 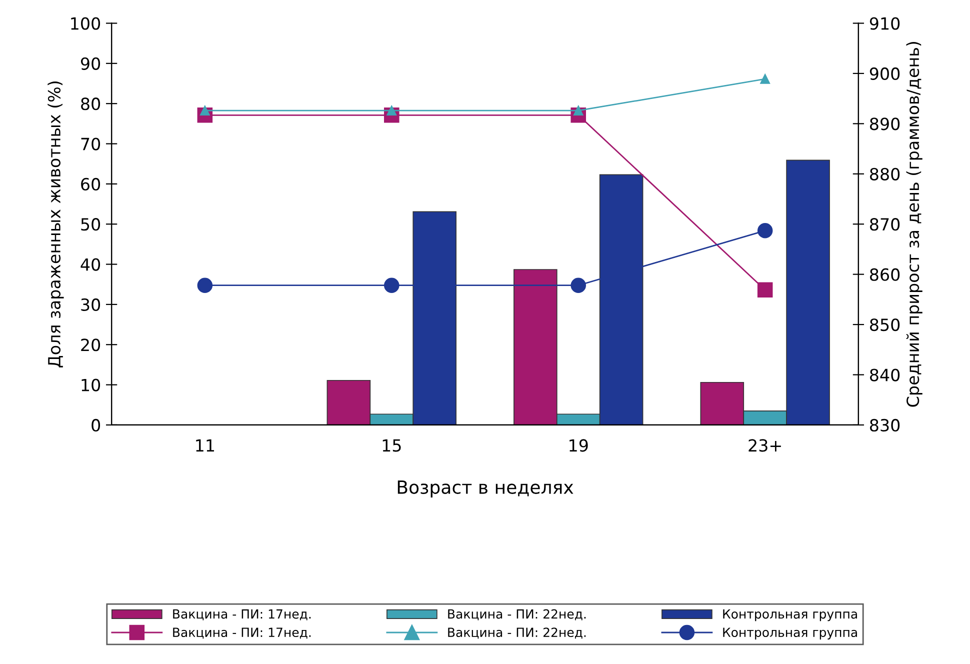 What do you see at coordinates (885, 73) in the screenshot?
I see `y2-tick-label: 900` at bounding box center [885, 73].